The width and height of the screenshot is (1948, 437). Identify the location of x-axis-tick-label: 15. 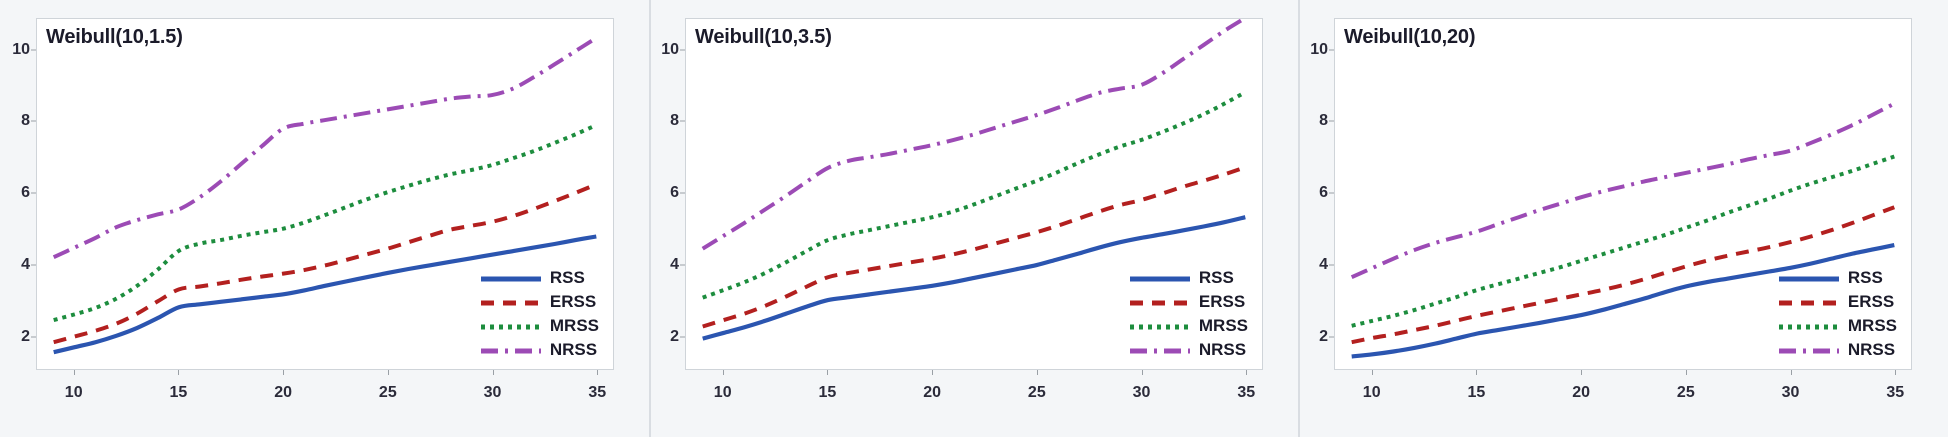
(1476, 392).